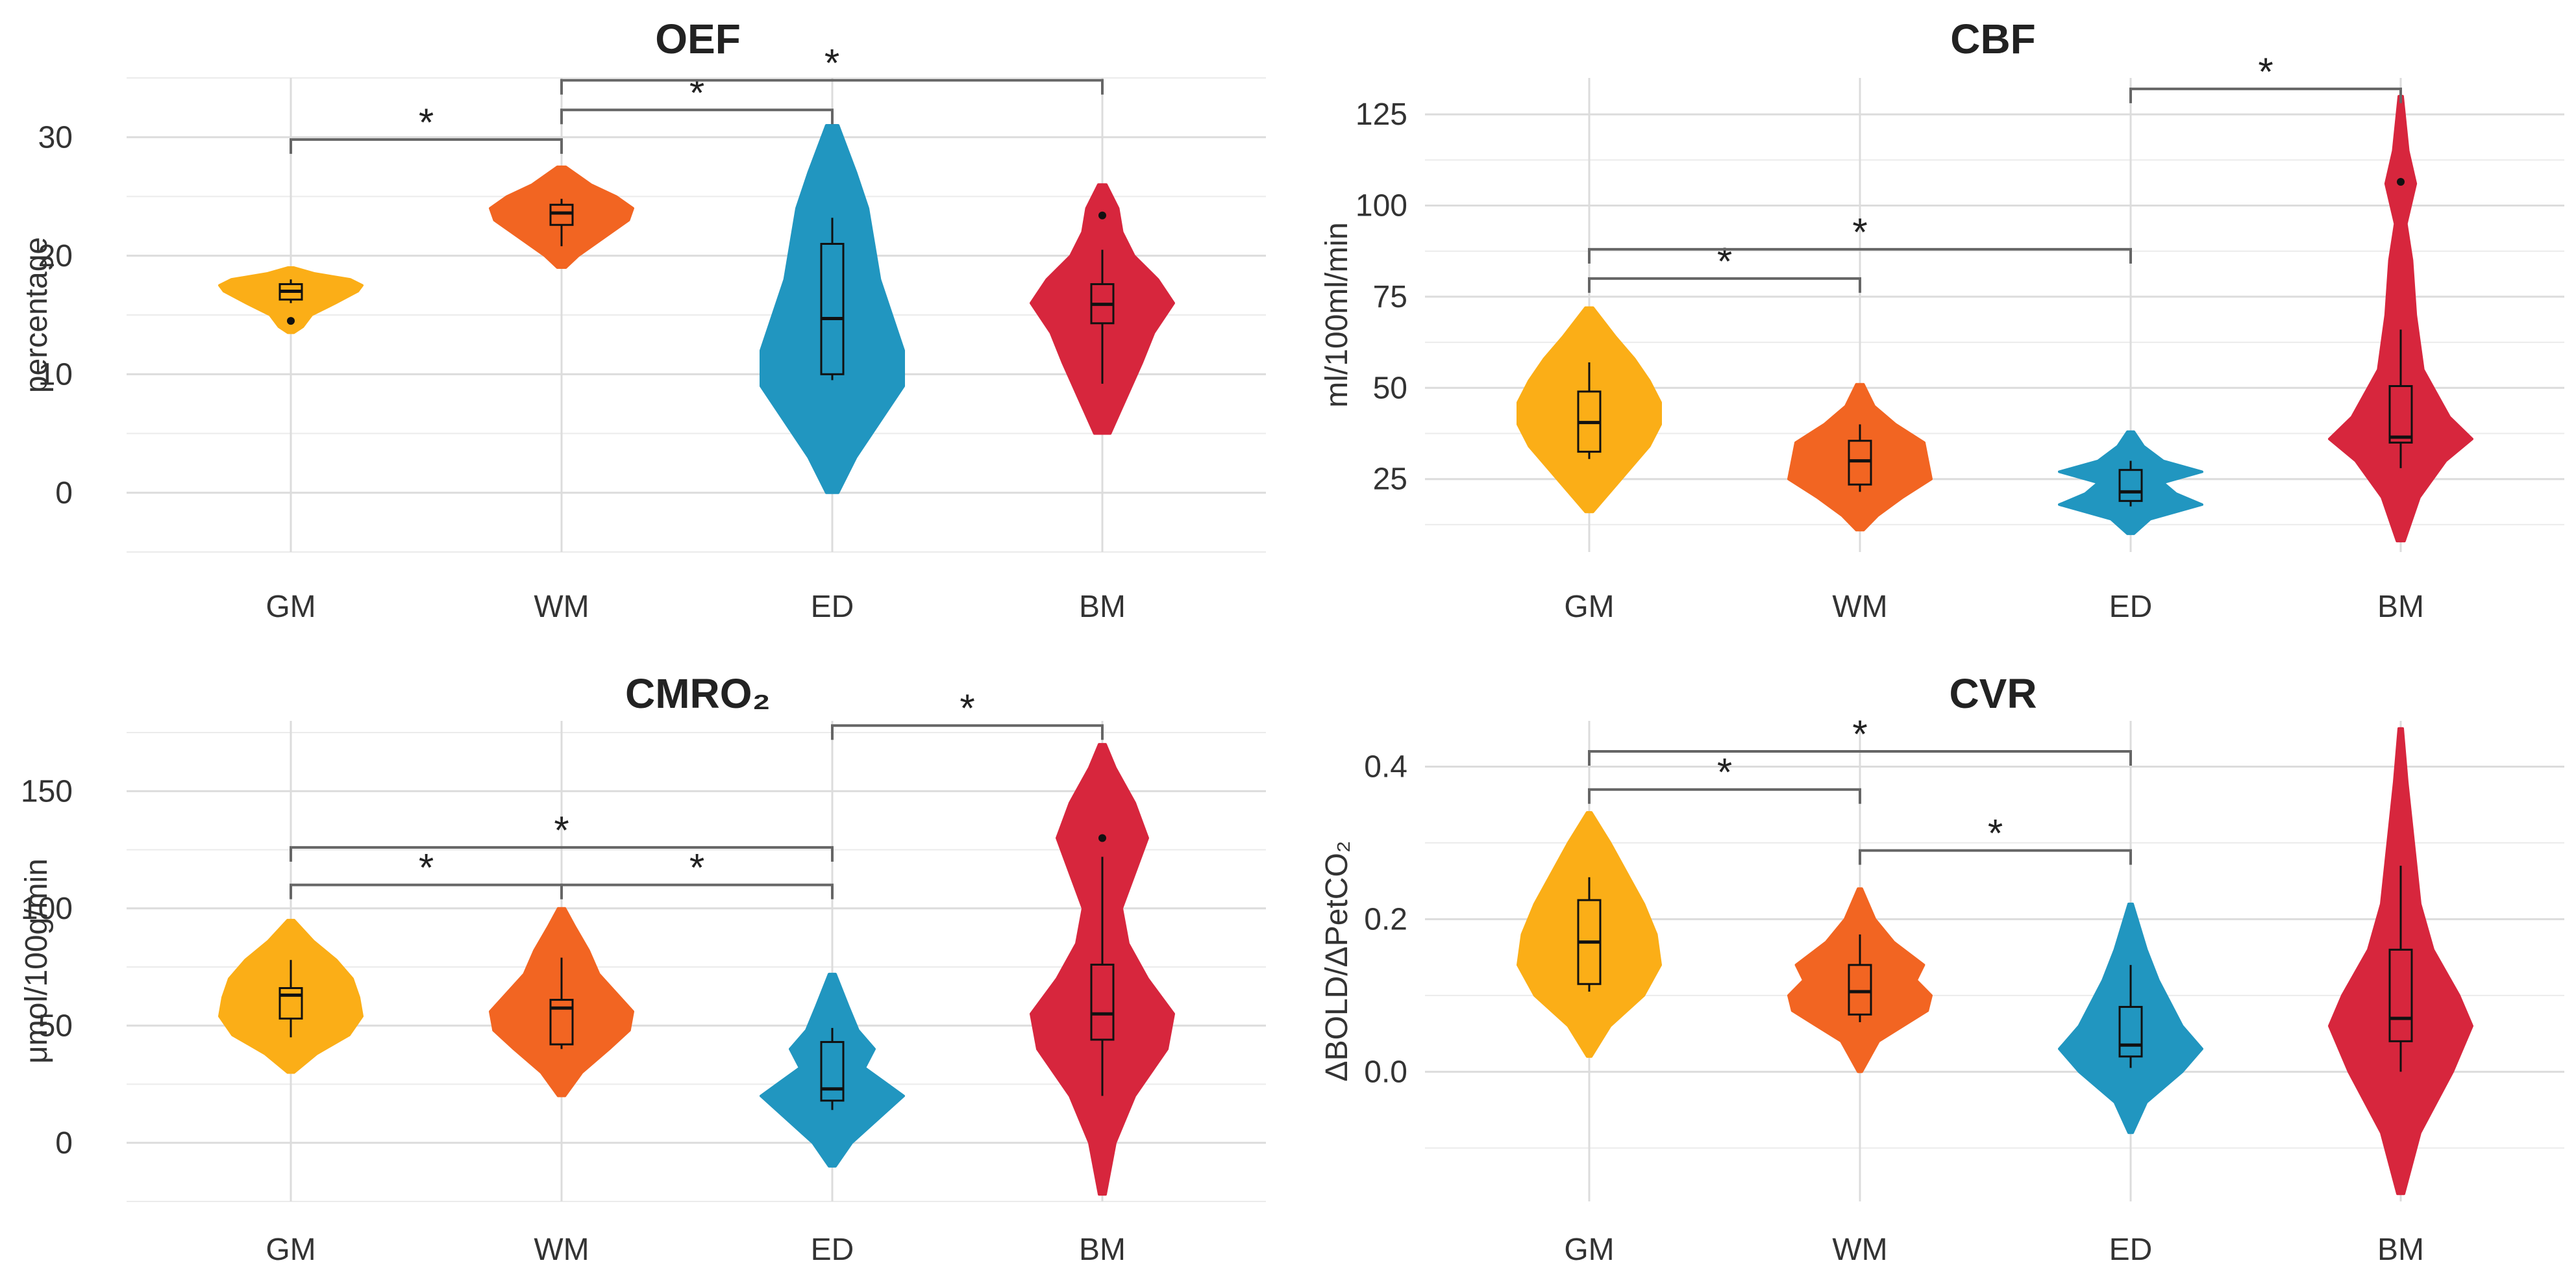 The height and width of the screenshot is (1280, 2576). Describe the element at coordinates (1385, 766) in the screenshot. I see `y-tick-label: 0.4` at that location.